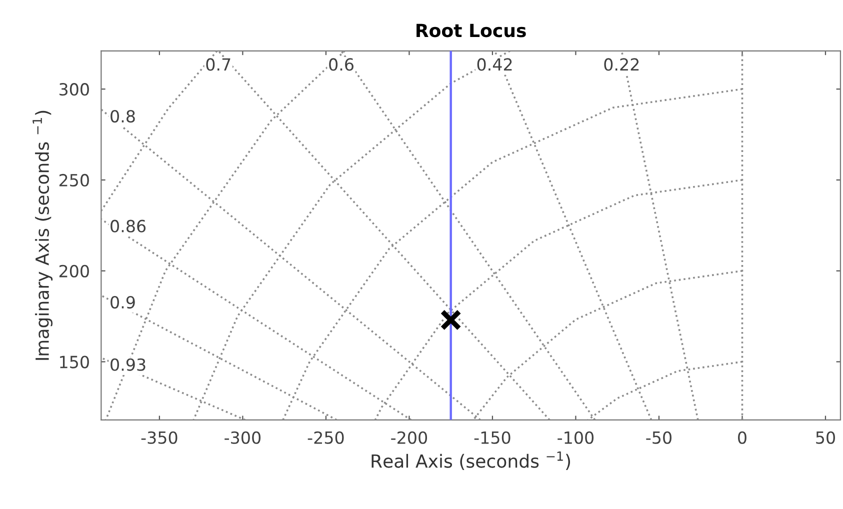 The width and height of the screenshot is (843, 509). I want to click on y-axis-title: Imaginary Axis (seconds $^{−1}$), so click(42, 235).